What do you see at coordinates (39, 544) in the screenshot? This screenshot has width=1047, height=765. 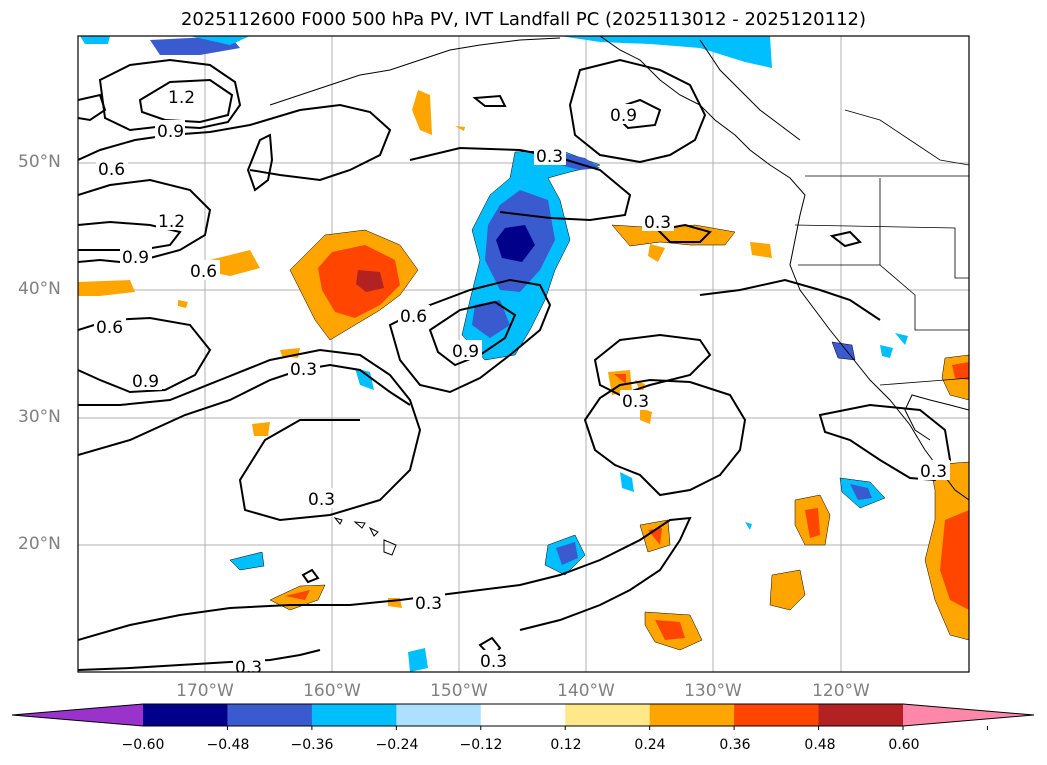 I see `lat-label-20: 20°N` at bounding box center [39, 544].